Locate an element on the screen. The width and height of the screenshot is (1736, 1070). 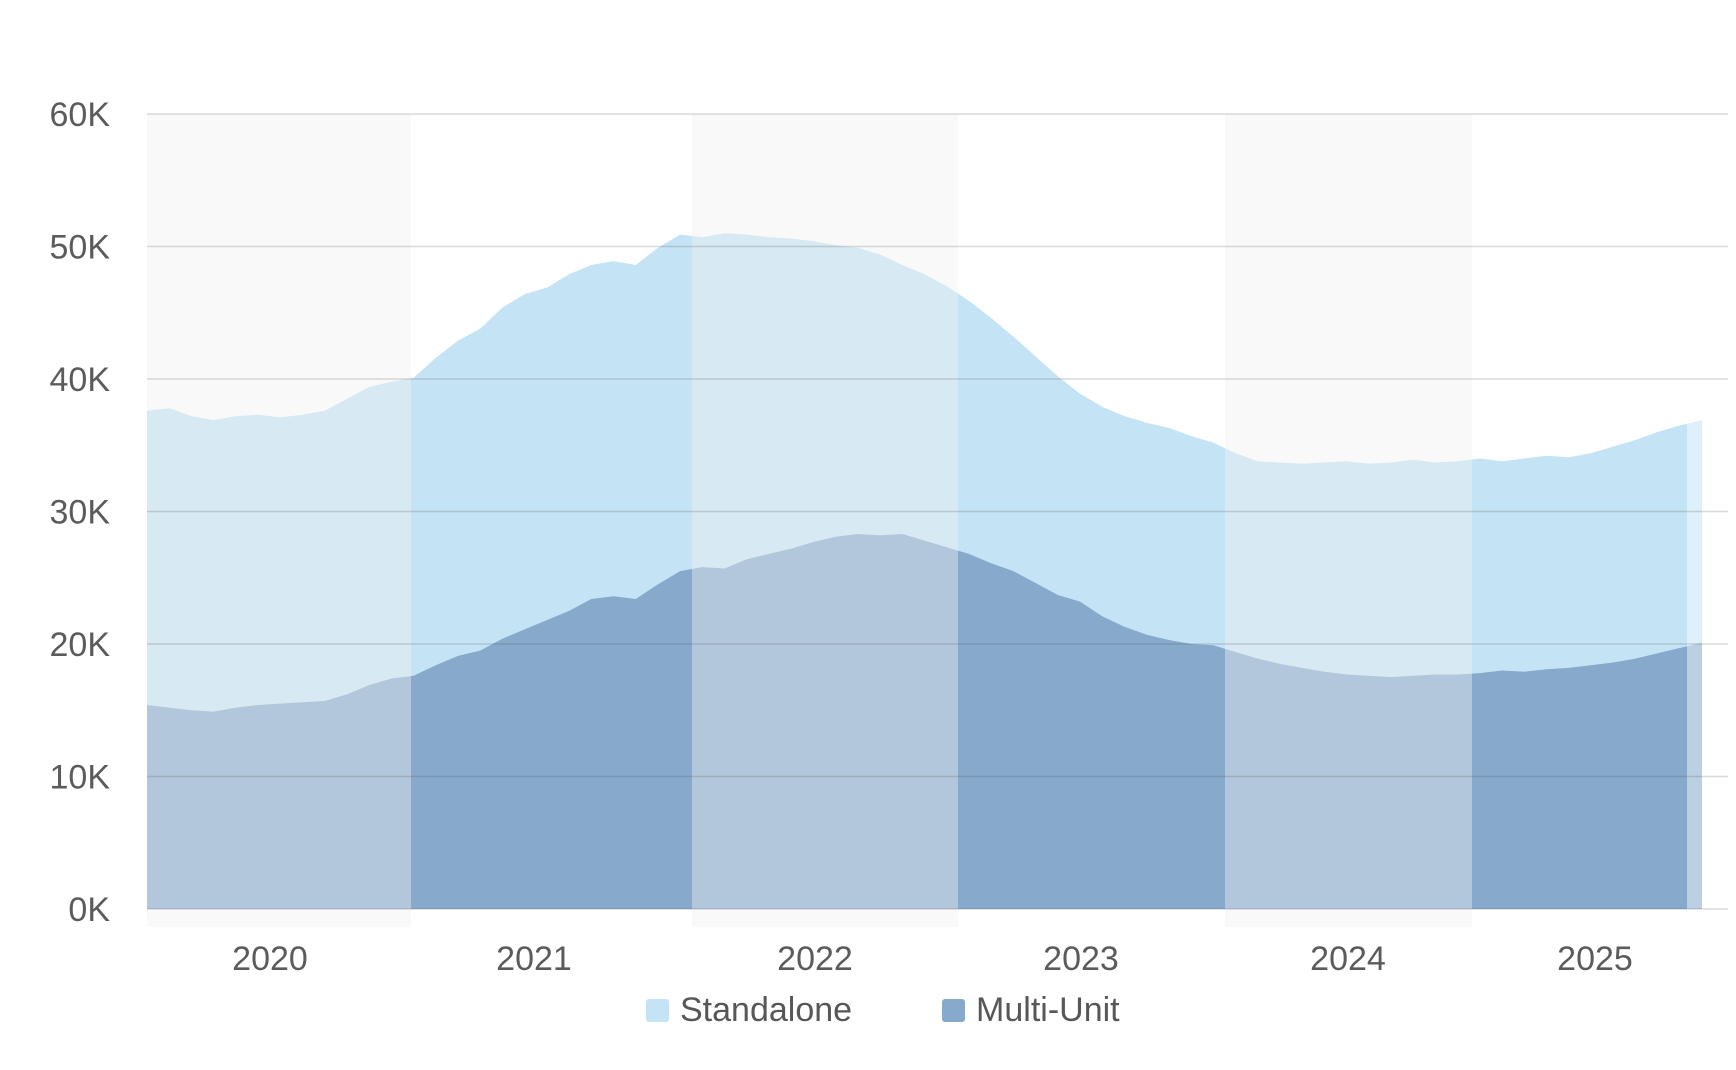
y-tick-label: 30K is located at coordinates (80, 513).